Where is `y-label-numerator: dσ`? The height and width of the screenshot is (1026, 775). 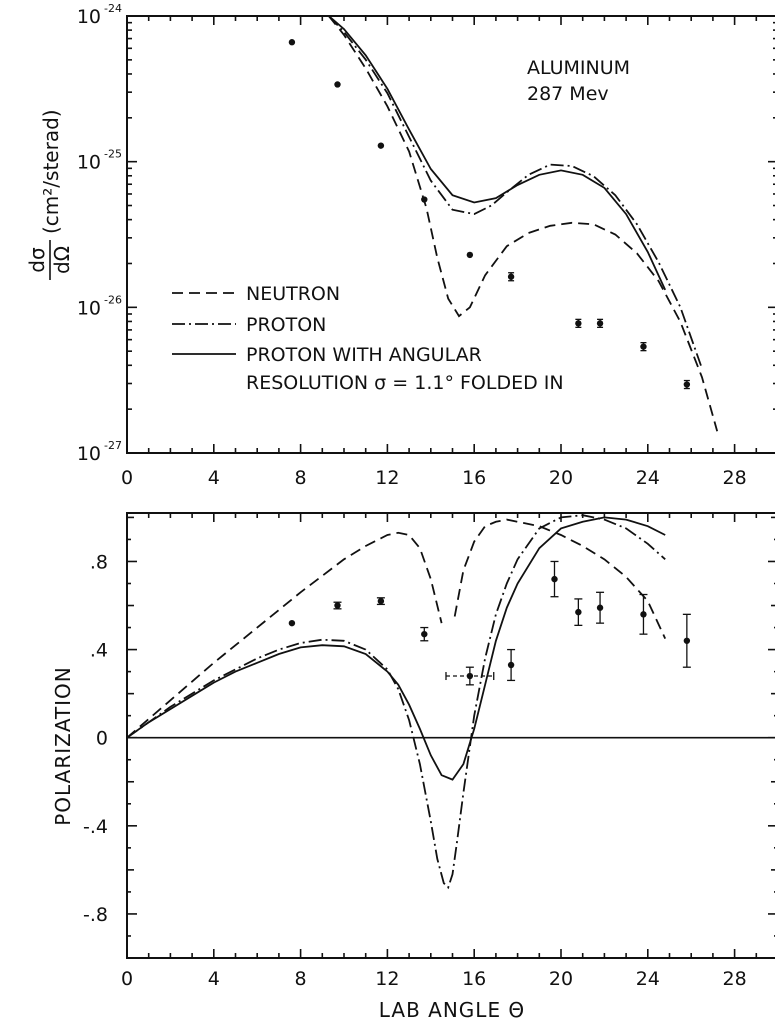 y-label-numerator: dσ is located at coordinates (37, 260).